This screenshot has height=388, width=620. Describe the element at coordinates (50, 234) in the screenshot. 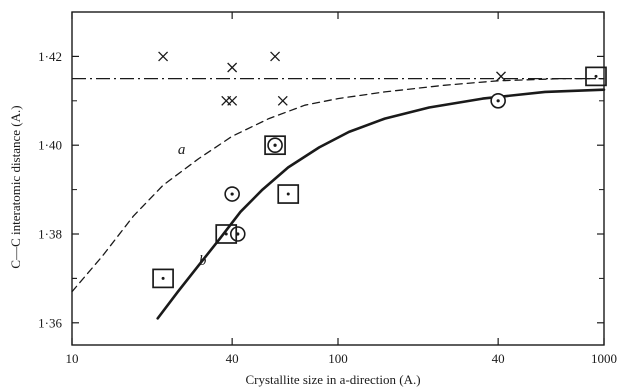

I see `y-tick-label: 1·38` at that location.